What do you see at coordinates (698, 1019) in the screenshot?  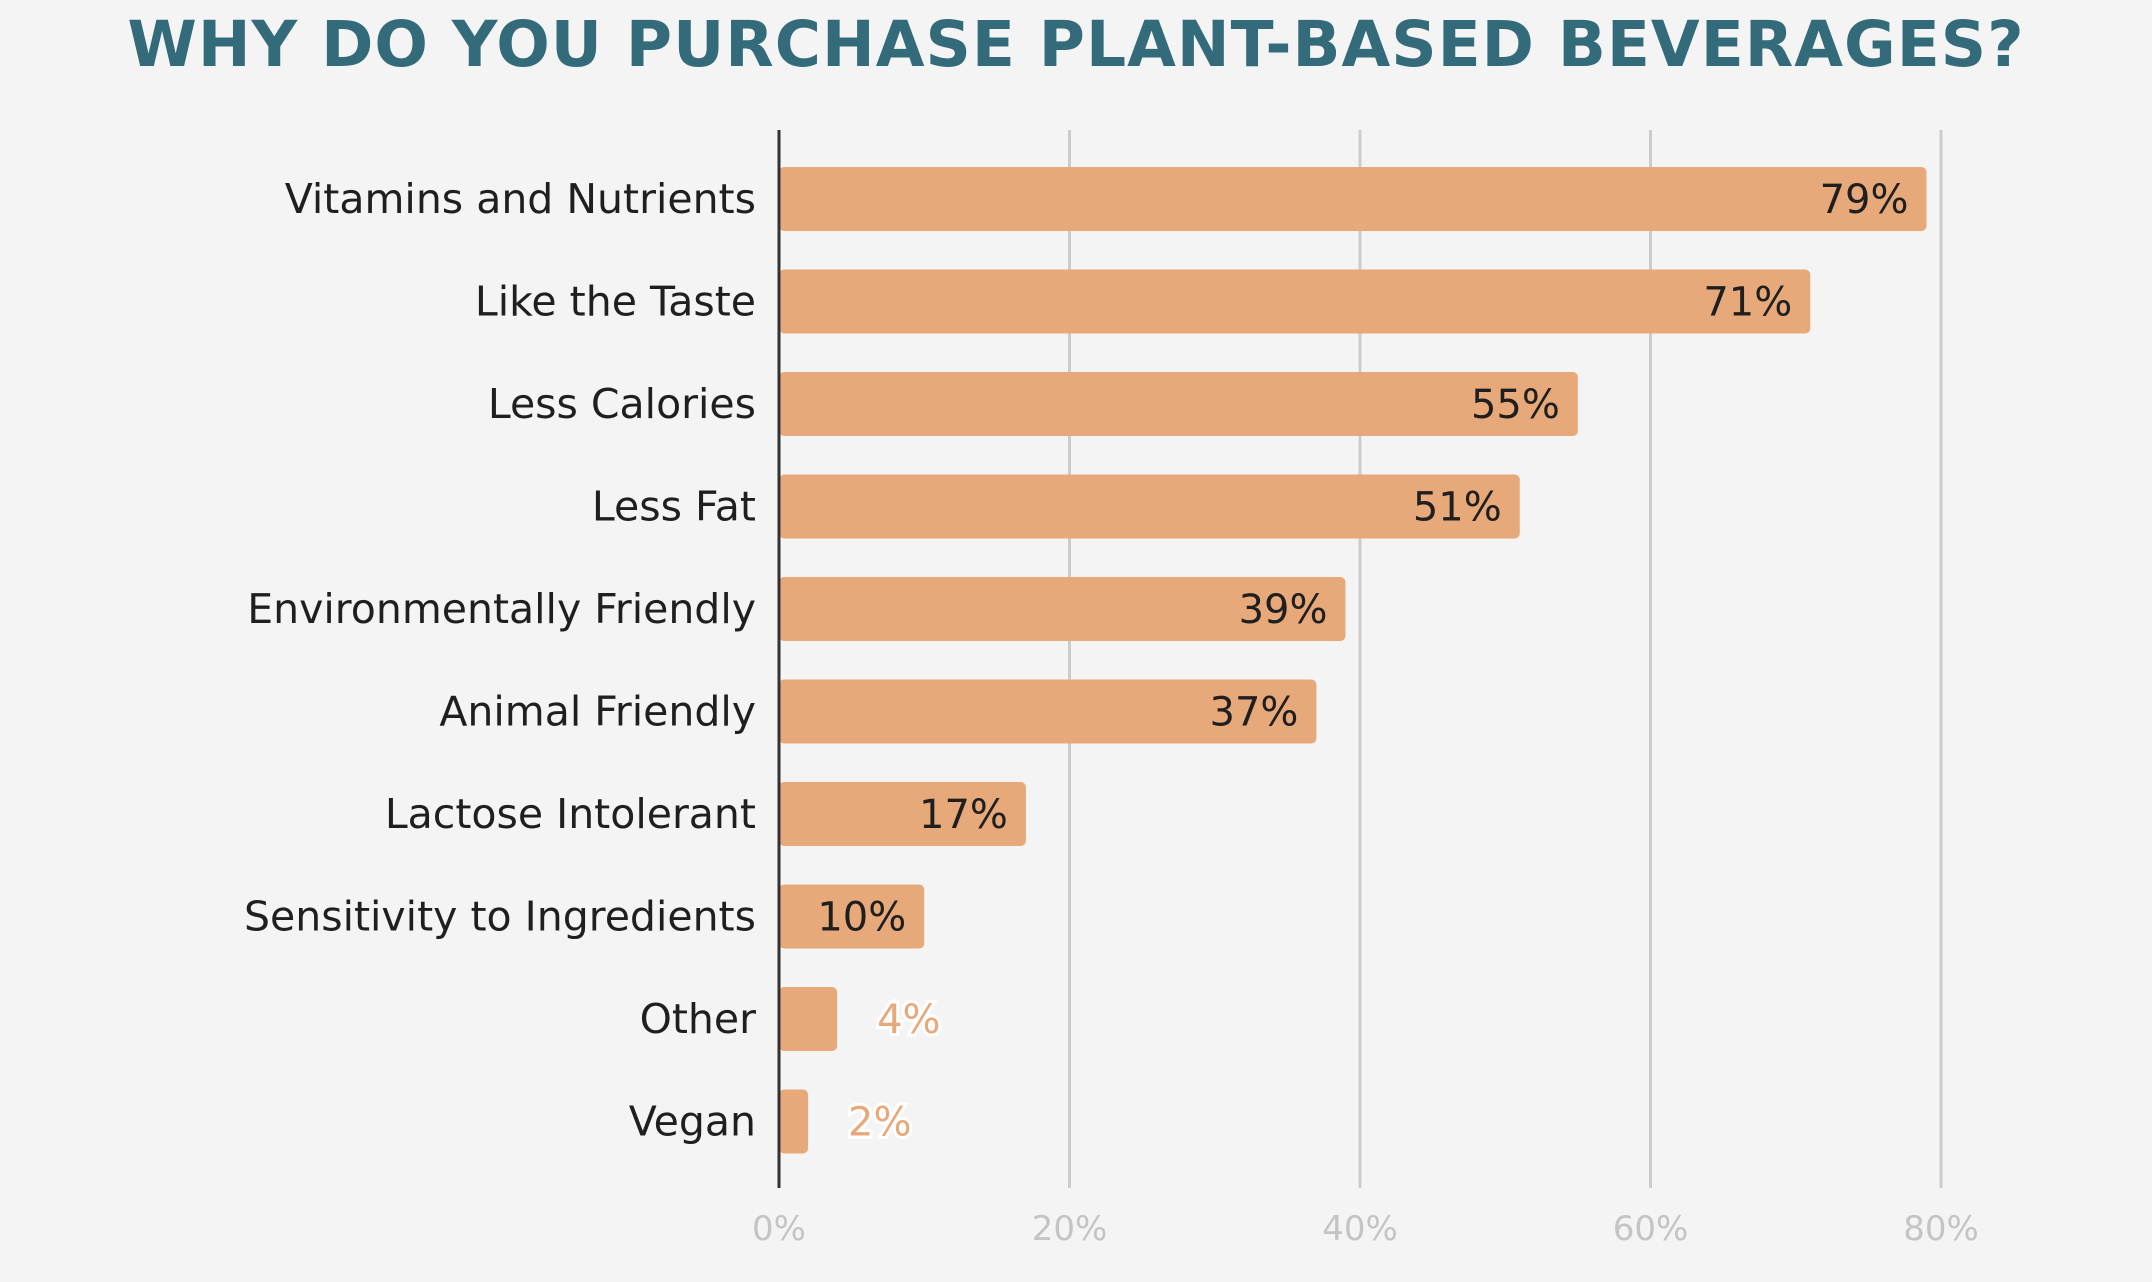 I see `category-label: Other` at bounding box center [698, 1019].